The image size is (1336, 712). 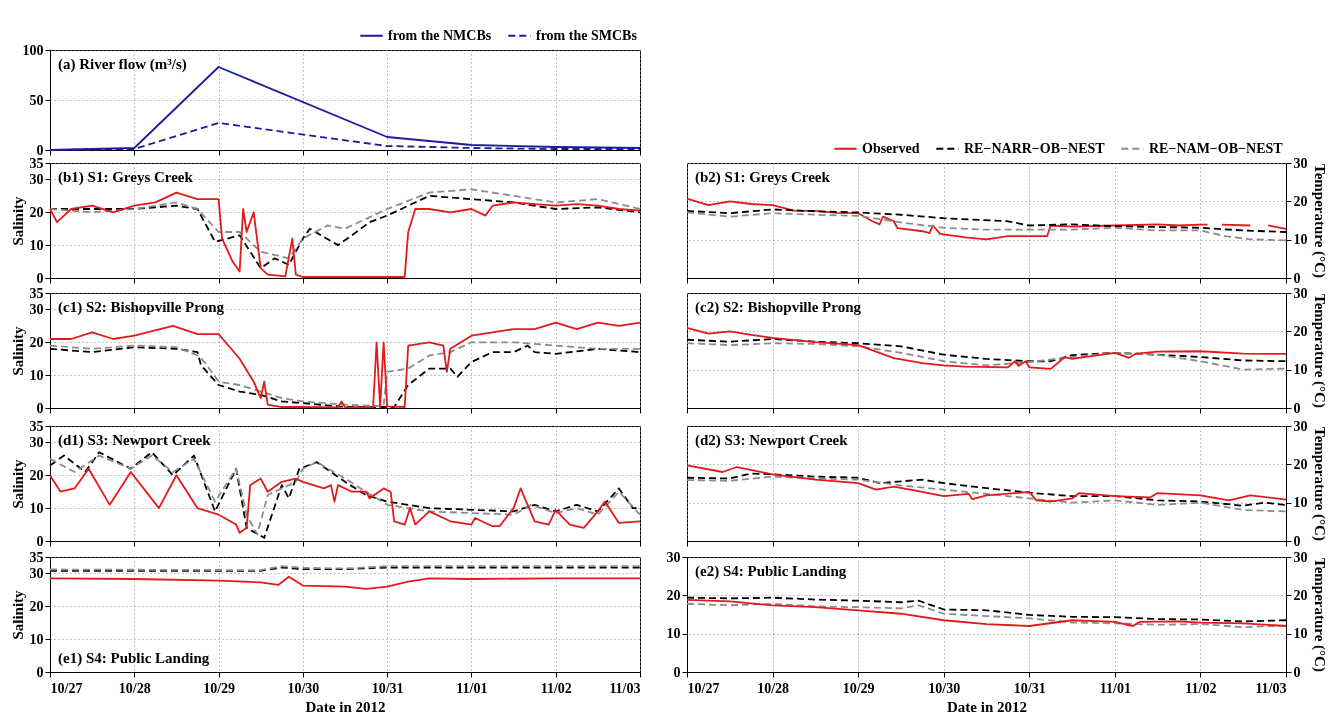 I want to click on legend-label: RE−NAM−OB−NEST, so click(x=1216, y=148).